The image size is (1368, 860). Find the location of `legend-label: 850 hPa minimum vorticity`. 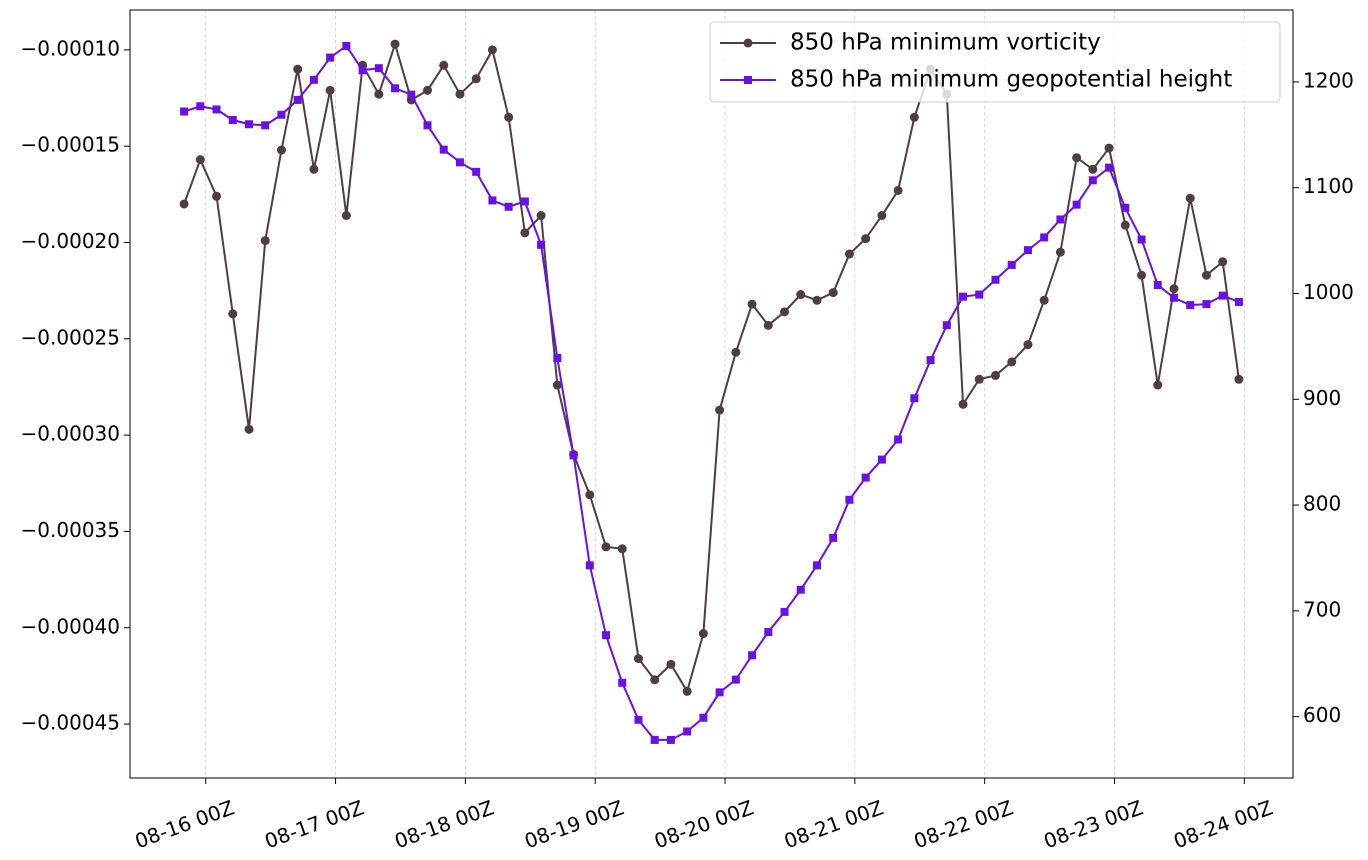

legend-label: 850 hPa minimum vorticity is located at coordinates (945, 43).